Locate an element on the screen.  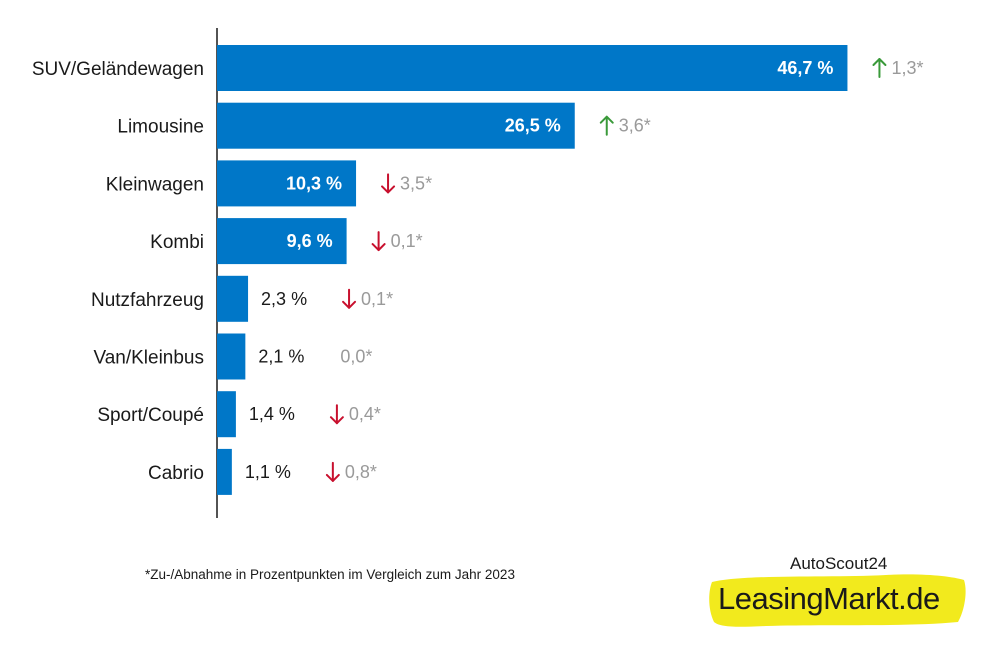
change-label: 0,4* is located at coordinates (365, 414).